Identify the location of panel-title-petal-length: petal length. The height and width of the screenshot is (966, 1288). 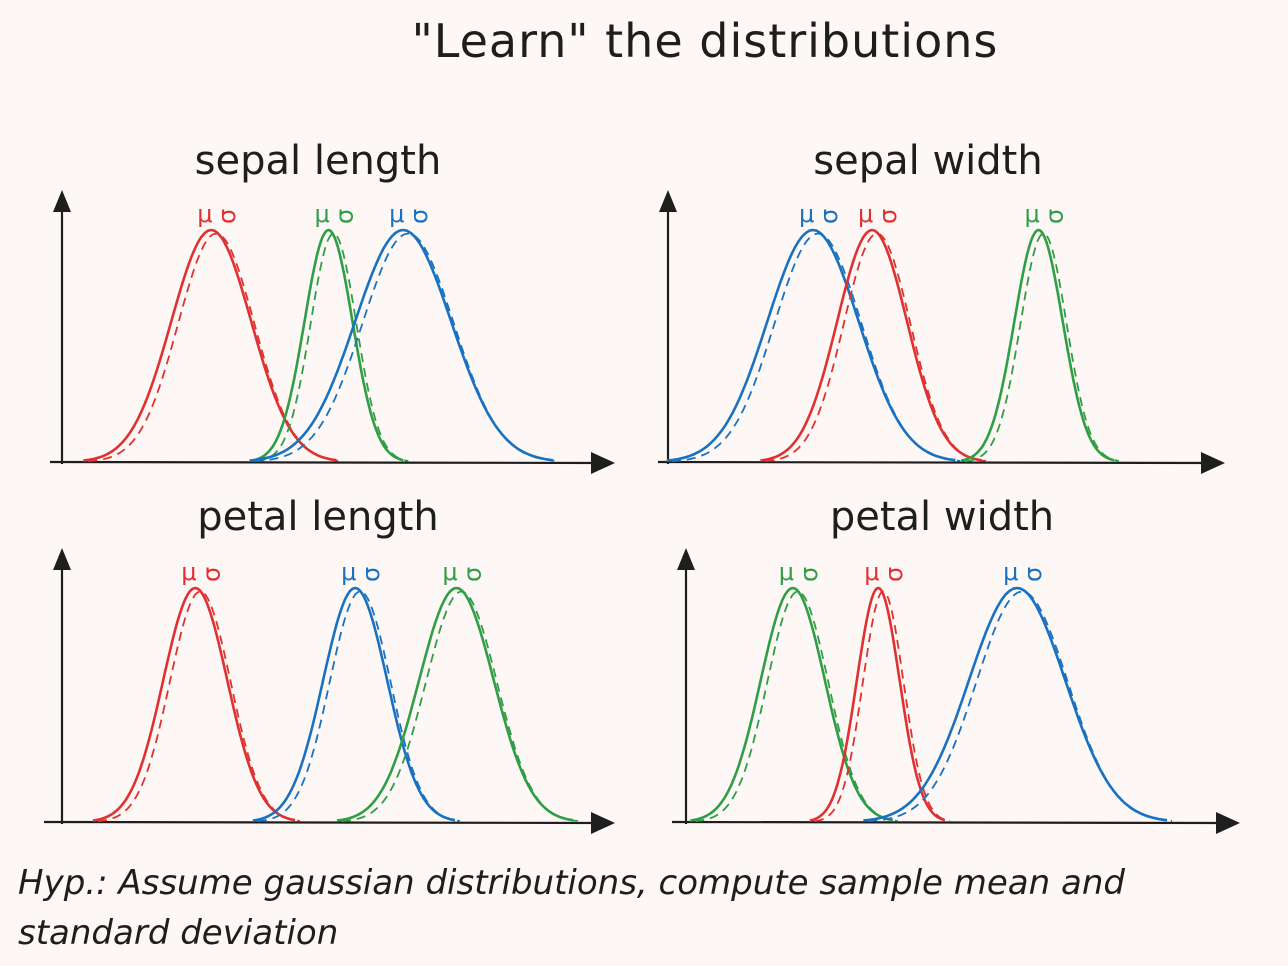
(318, 517).